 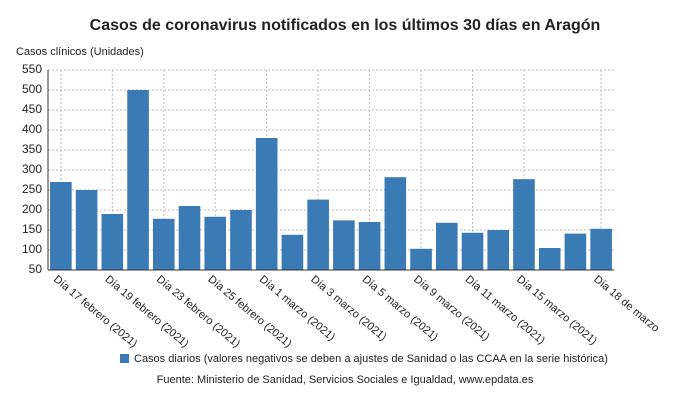 I want to click on y-tick-label: 300, so click(x=32, y=169).